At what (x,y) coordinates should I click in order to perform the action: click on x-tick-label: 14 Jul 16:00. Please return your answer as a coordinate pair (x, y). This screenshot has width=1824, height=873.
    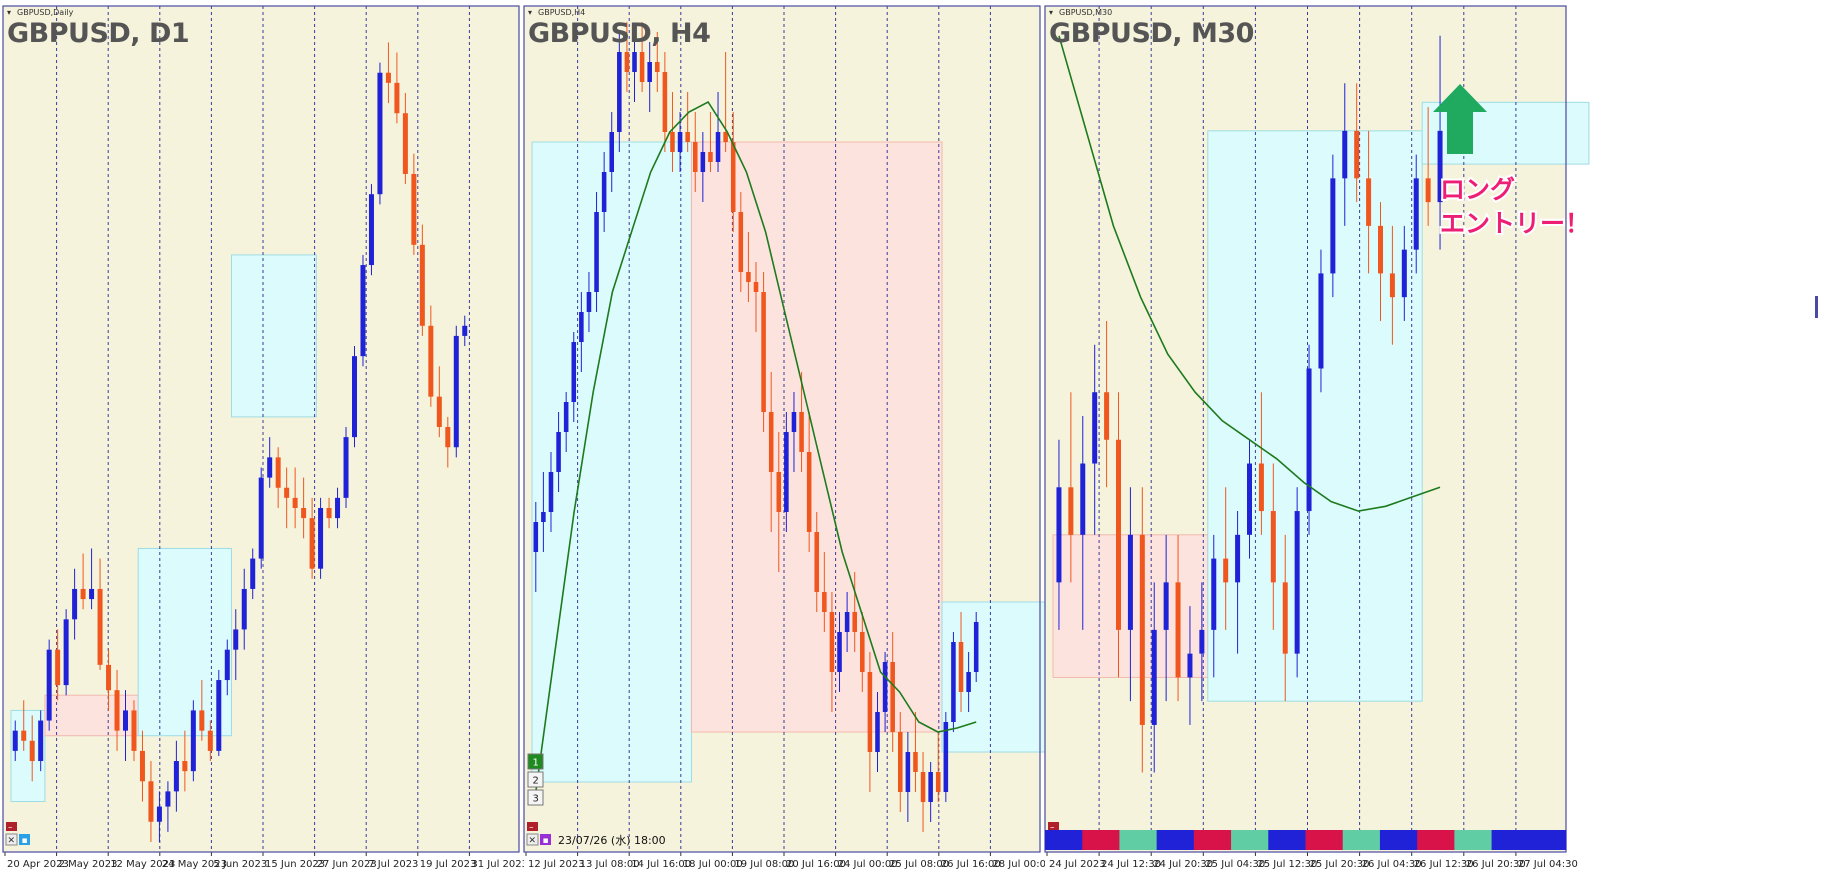
    Looking at the image, I should click on (661, 864).